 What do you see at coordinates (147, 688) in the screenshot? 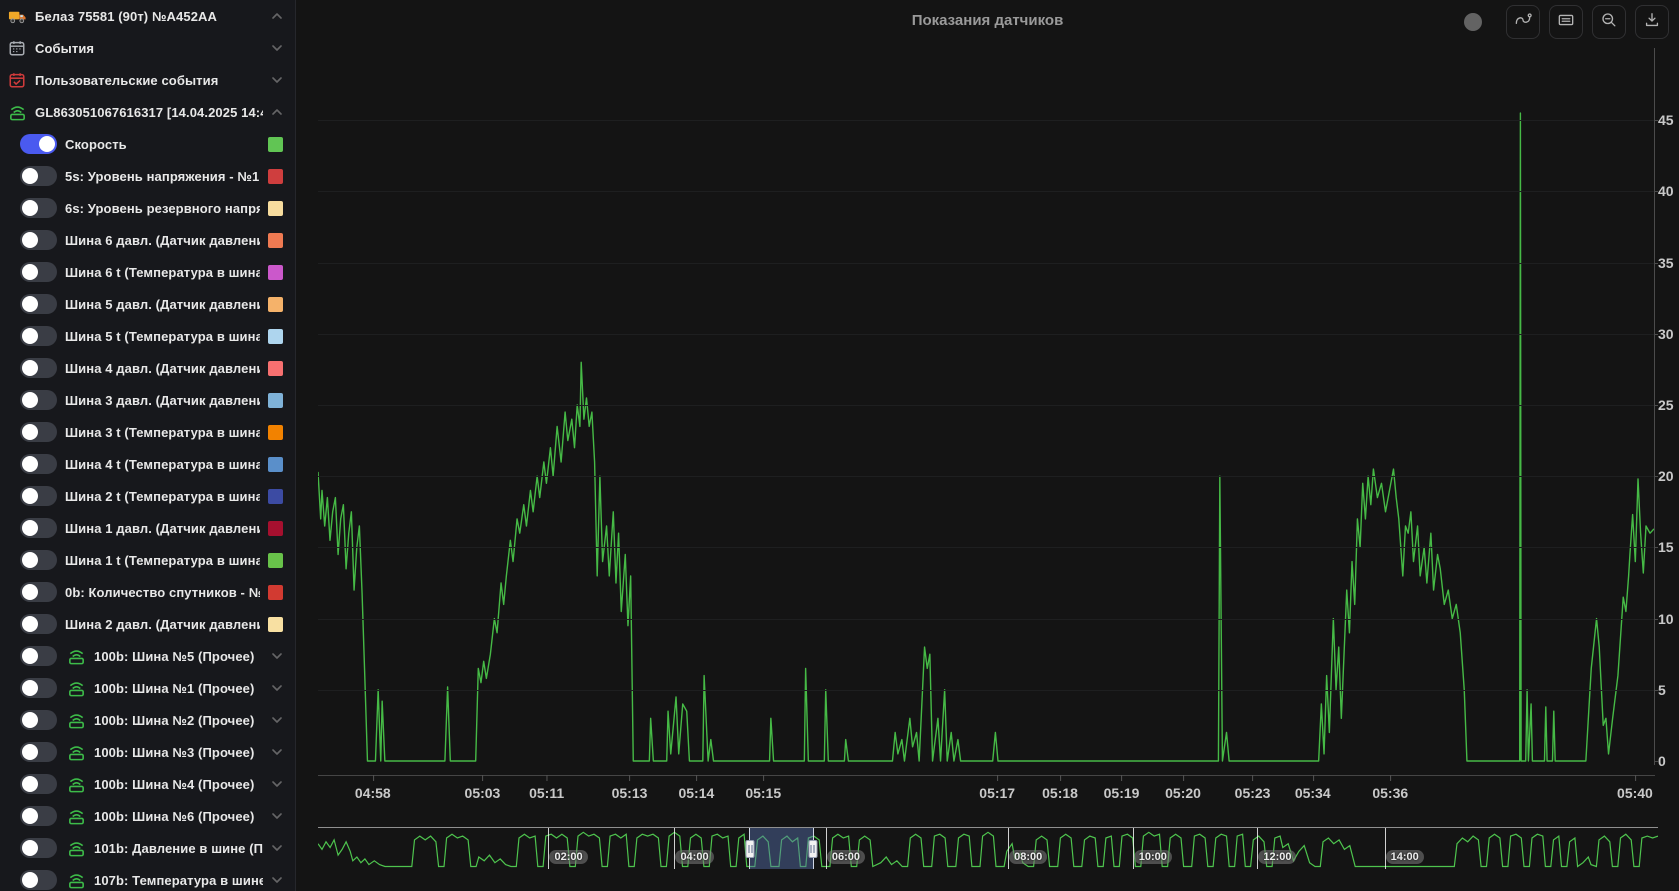
I see `device-row: 100b: Шина №1 (Прочее)` at bounding box center [147, 688].